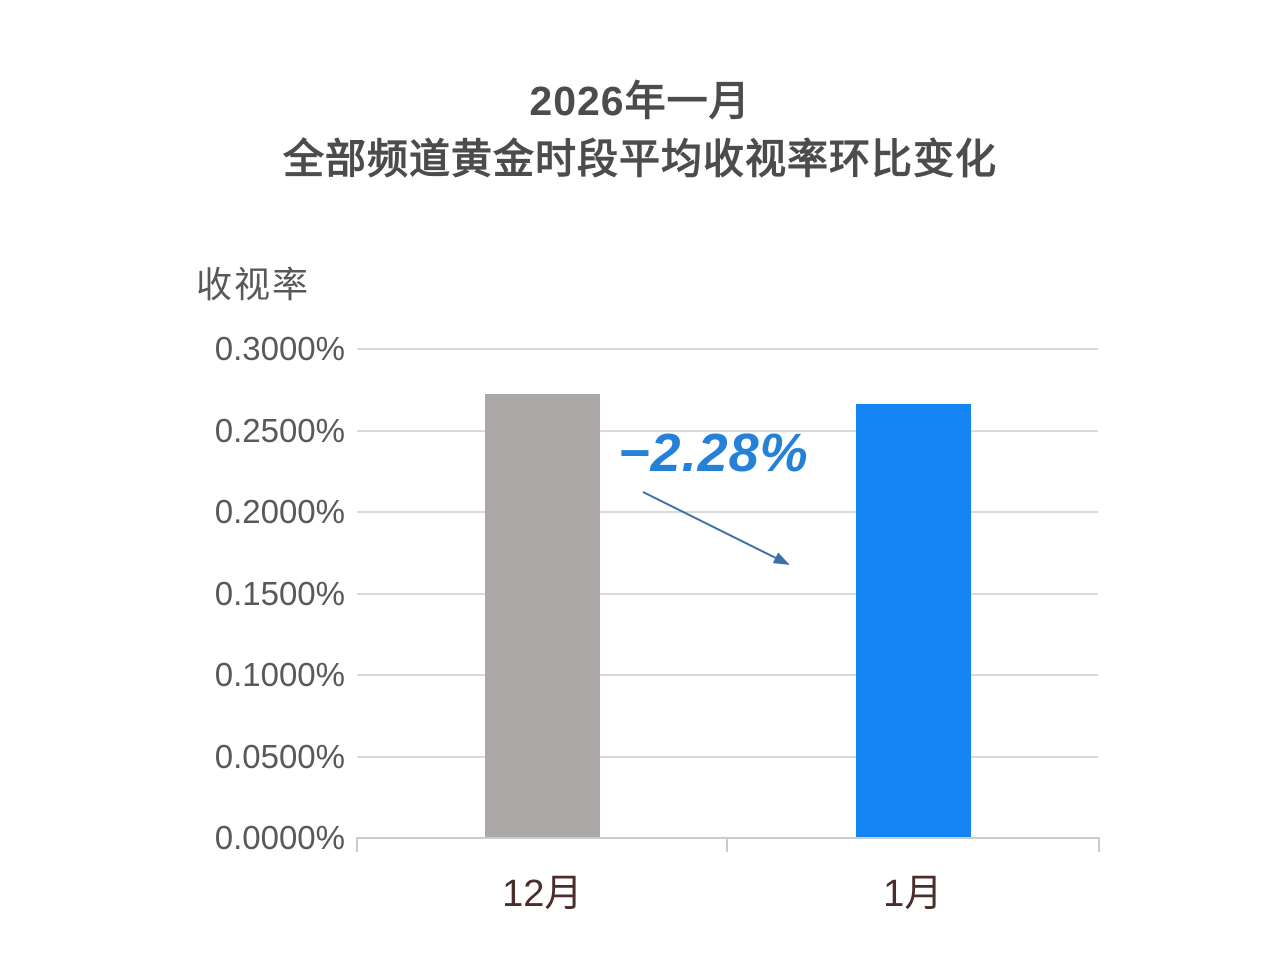 Image resolution: width=1280 pixels, height=971 pixels. What do you see at coordinates (913, 620) in the screenshot?
I see `bar-january` at bounding box center [913, 620].